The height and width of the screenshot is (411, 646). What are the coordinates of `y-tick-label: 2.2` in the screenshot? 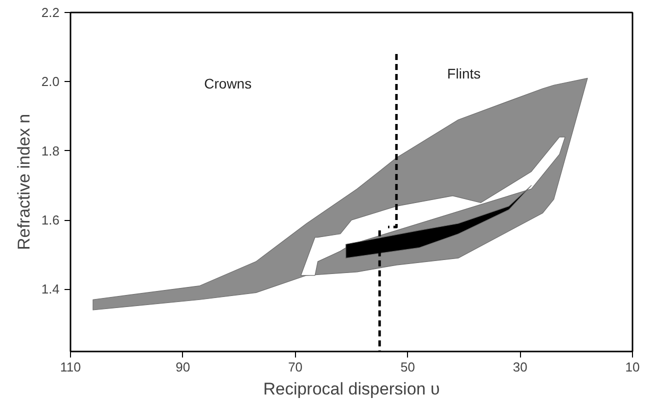 It's located at (50, 12).